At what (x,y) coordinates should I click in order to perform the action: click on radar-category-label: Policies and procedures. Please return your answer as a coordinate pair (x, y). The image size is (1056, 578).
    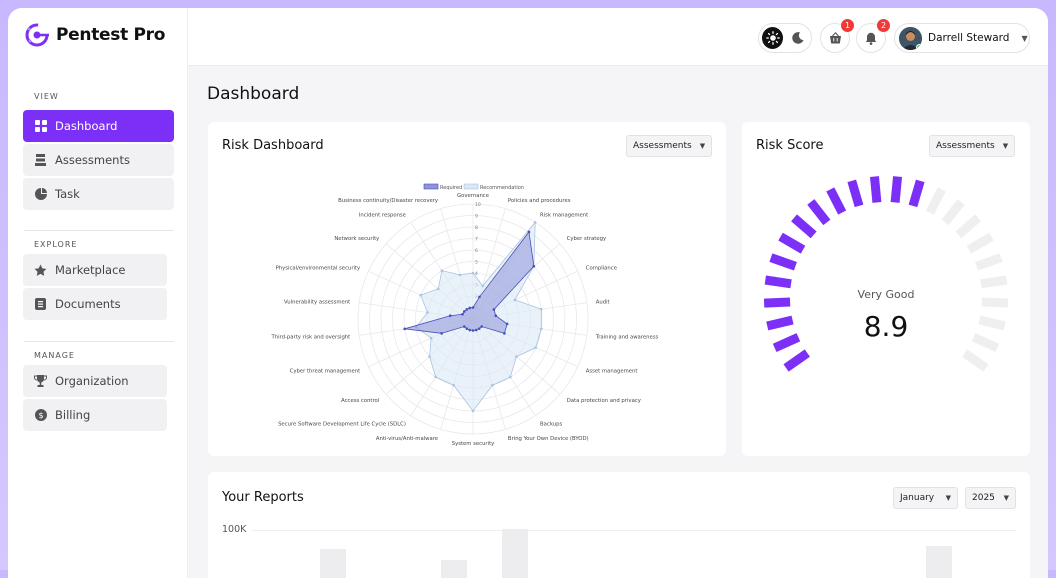
    Looking at the image, I should click on (539, 201).